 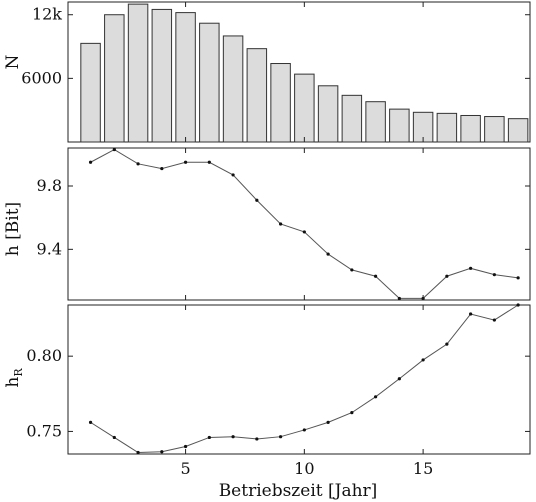 What do you see at coordinates (49, 185) in the screenshot?
I see `y-tick-label: 9.8` at bounding box center [49, 185].